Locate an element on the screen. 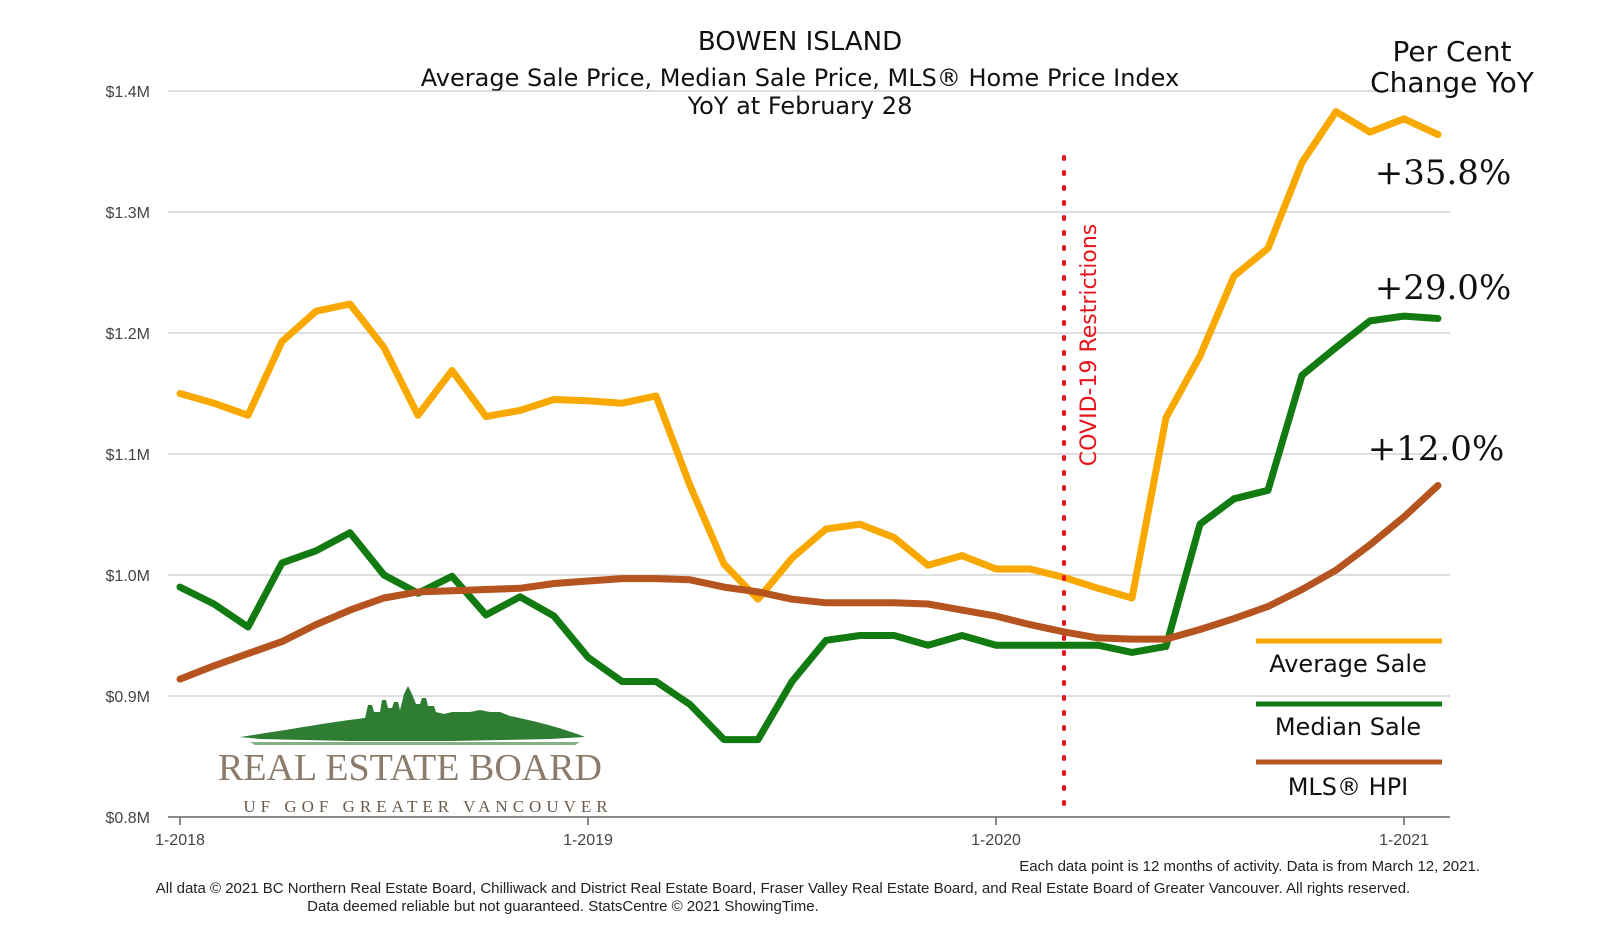 The width and height of the screenshot is (1600, 943). y-tick-label: $1.0M is located at coordinates (128, 576).